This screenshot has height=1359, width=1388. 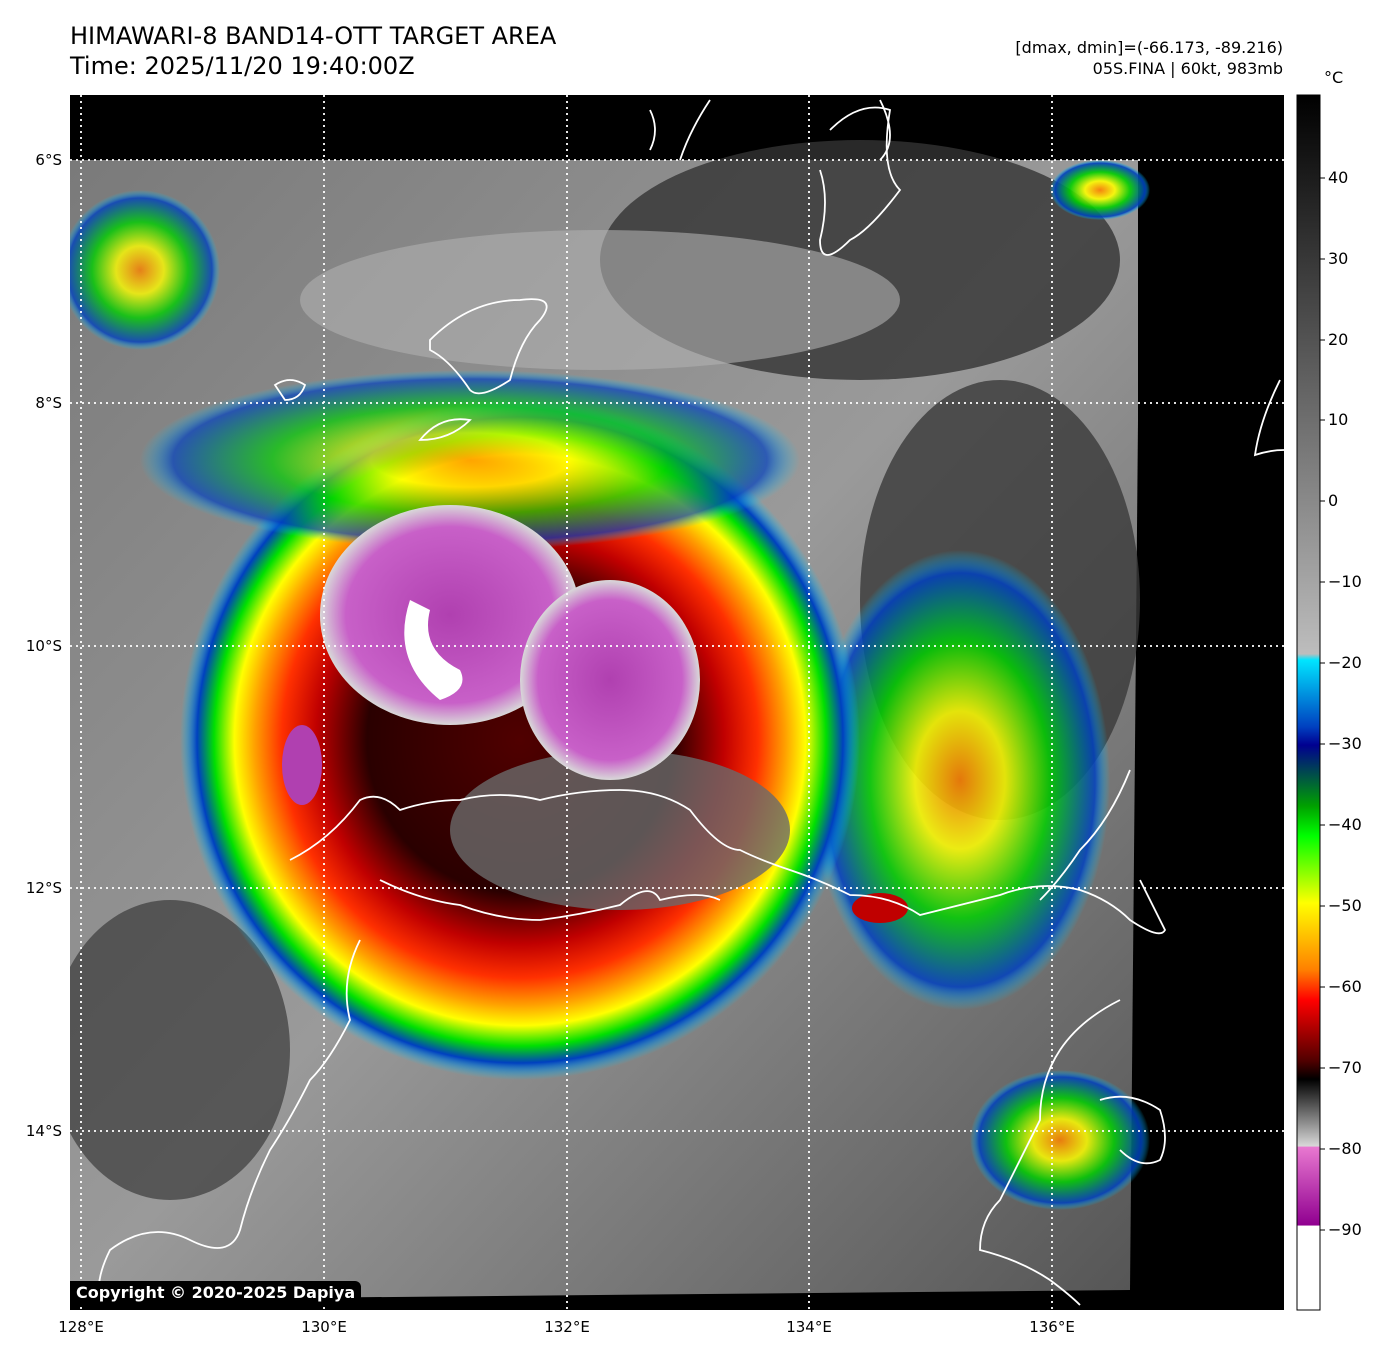 What do you see at coordinates (1338, 258) in the screenshot?
I see `colorbar-tick: 30` at bounding box center [1338, 258].